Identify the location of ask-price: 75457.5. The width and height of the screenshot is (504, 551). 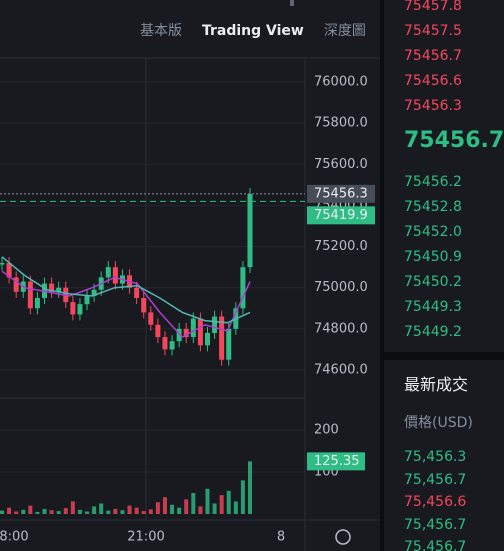
(433, 31).